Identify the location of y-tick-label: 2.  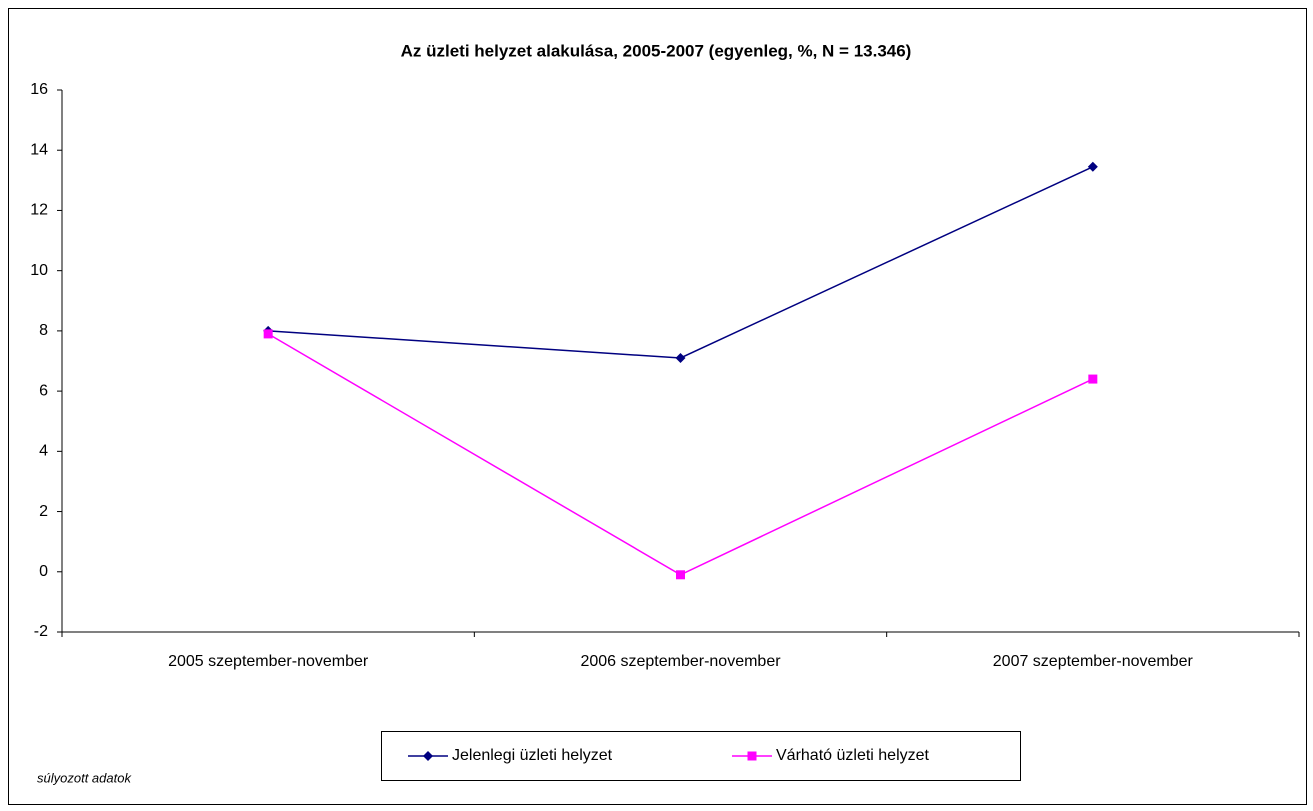
(43, 511).